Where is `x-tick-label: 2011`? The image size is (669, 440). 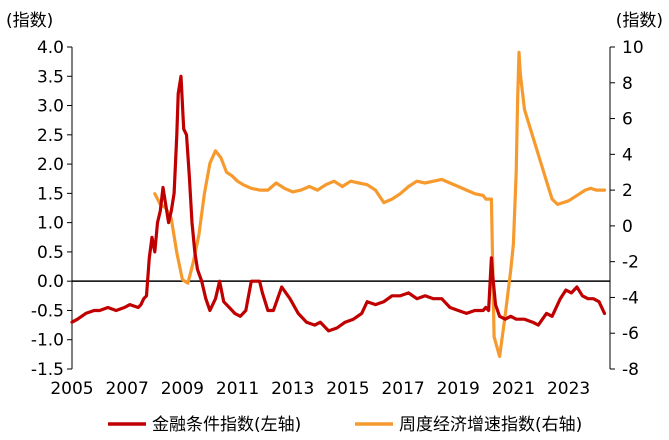 x-tick-label: 2011 is located at coordinates (237, 389).